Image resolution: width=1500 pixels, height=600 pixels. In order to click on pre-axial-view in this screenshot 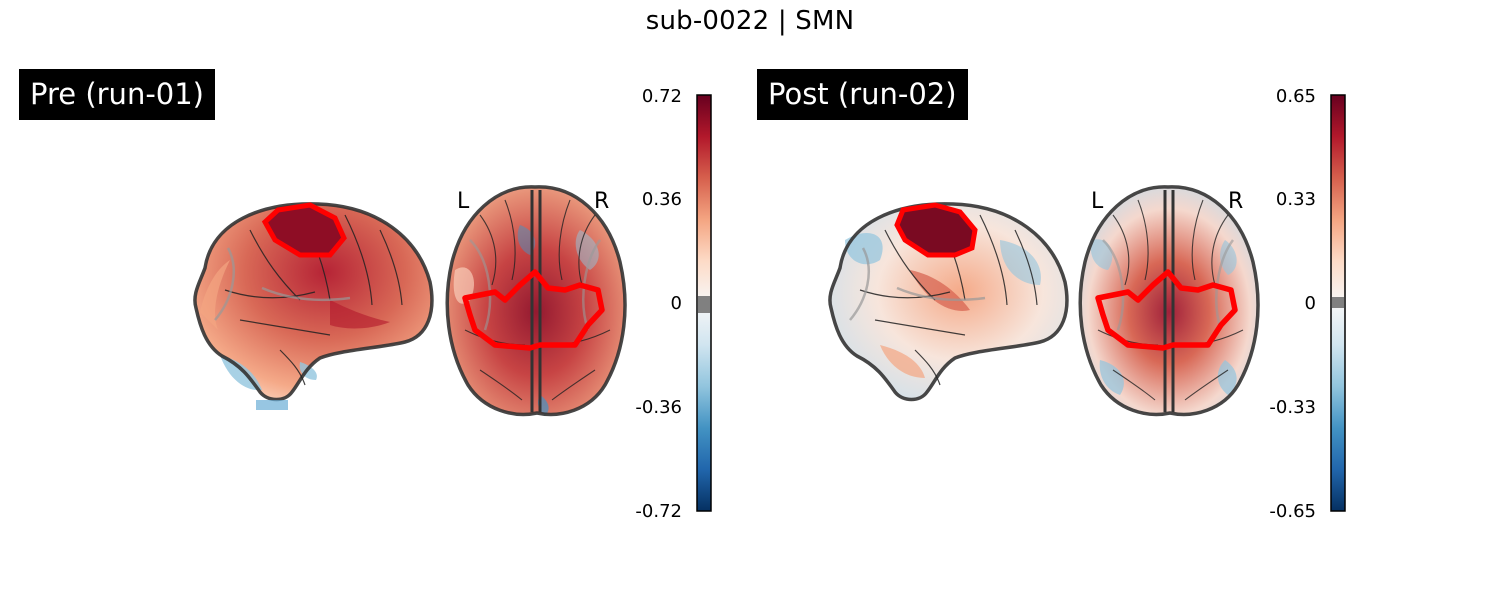, I will do `click(536, 301)`.